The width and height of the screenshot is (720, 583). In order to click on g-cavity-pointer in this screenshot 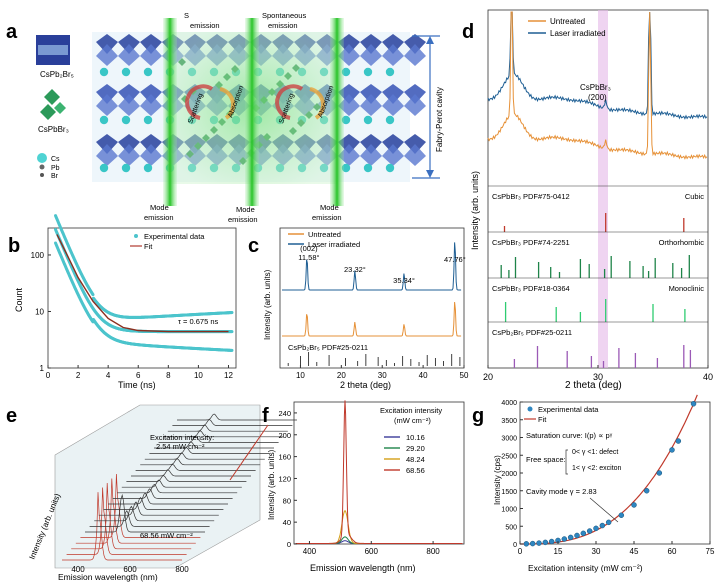, I will do `click(604, 510)`.